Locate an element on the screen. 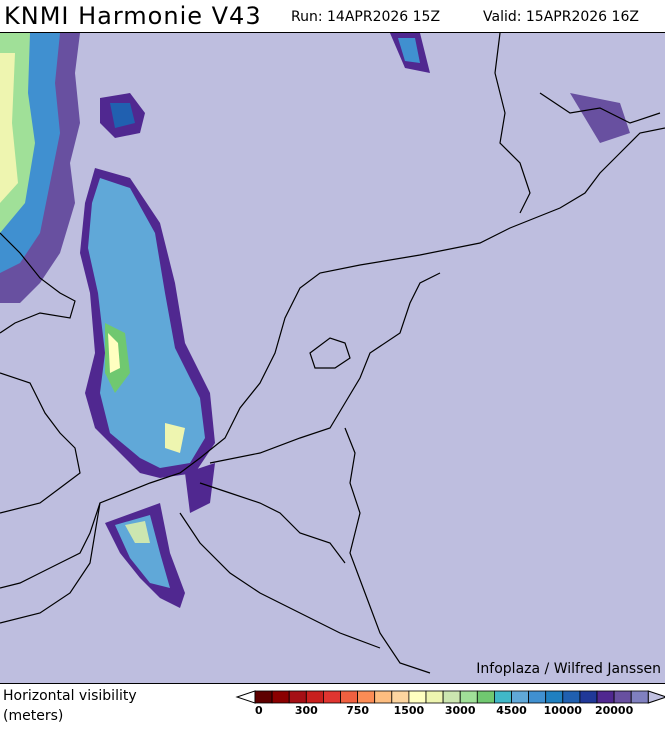 Image resolution: width=665 pixels, height=735 pixels. legend-title-line2: (meters) is located at coordinates (33, 716).